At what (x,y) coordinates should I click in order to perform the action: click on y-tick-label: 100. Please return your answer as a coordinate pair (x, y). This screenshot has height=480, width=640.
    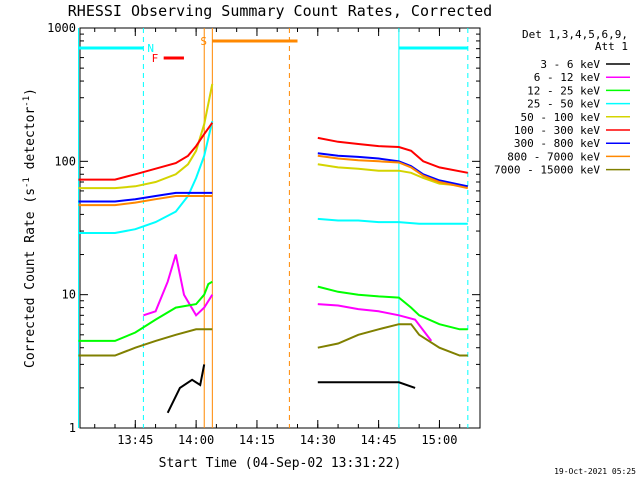
    Looking at the image, I should click on (65, 161).